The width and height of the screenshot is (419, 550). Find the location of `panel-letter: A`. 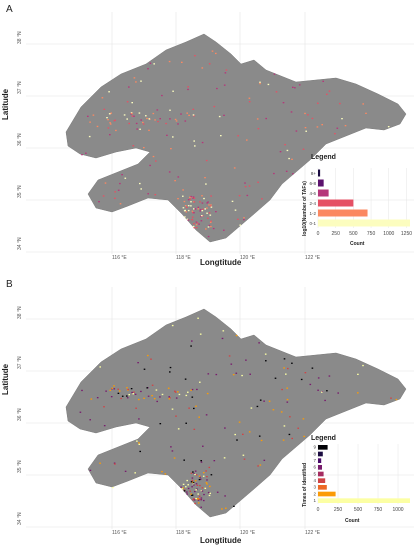

panel-letter: A is located at coordinates (9, 9).